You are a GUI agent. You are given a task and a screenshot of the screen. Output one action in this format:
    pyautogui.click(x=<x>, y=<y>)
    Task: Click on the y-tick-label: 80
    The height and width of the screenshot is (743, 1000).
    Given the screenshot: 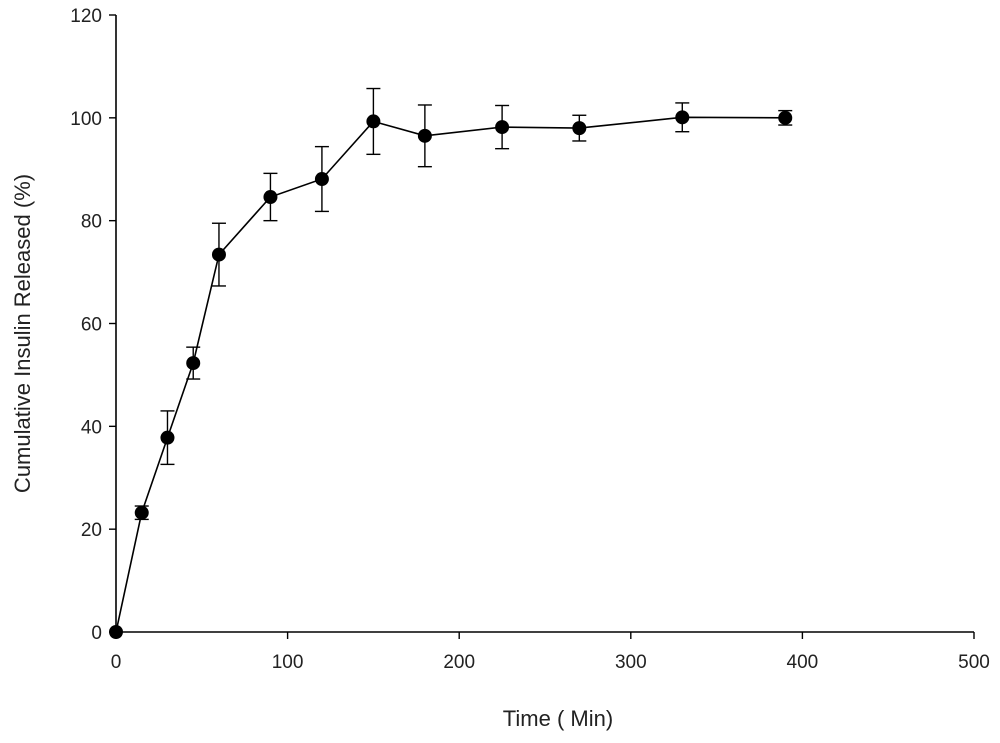 What is the action you would take?
    pyautogui.click(x=91, y=222)
    